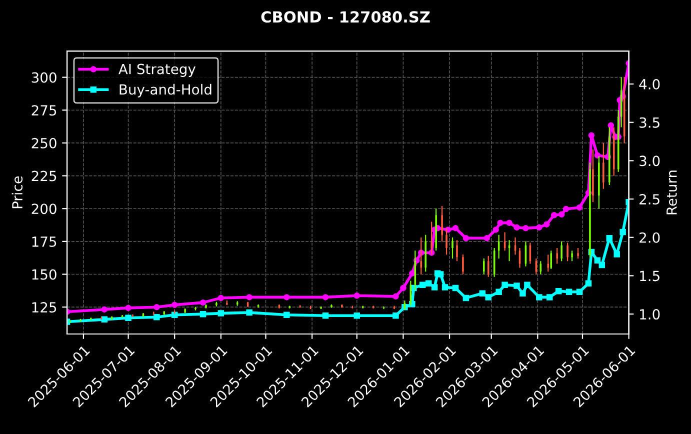  I want to click on y2-axis-title: Return, so click(671, 192).